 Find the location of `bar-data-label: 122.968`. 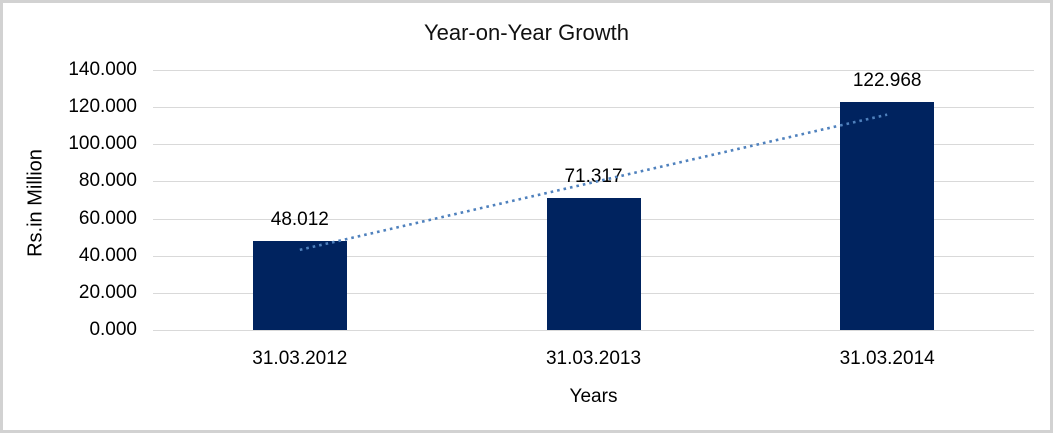

bar-data-label: 122.968 is located at coordinates (887, 80).